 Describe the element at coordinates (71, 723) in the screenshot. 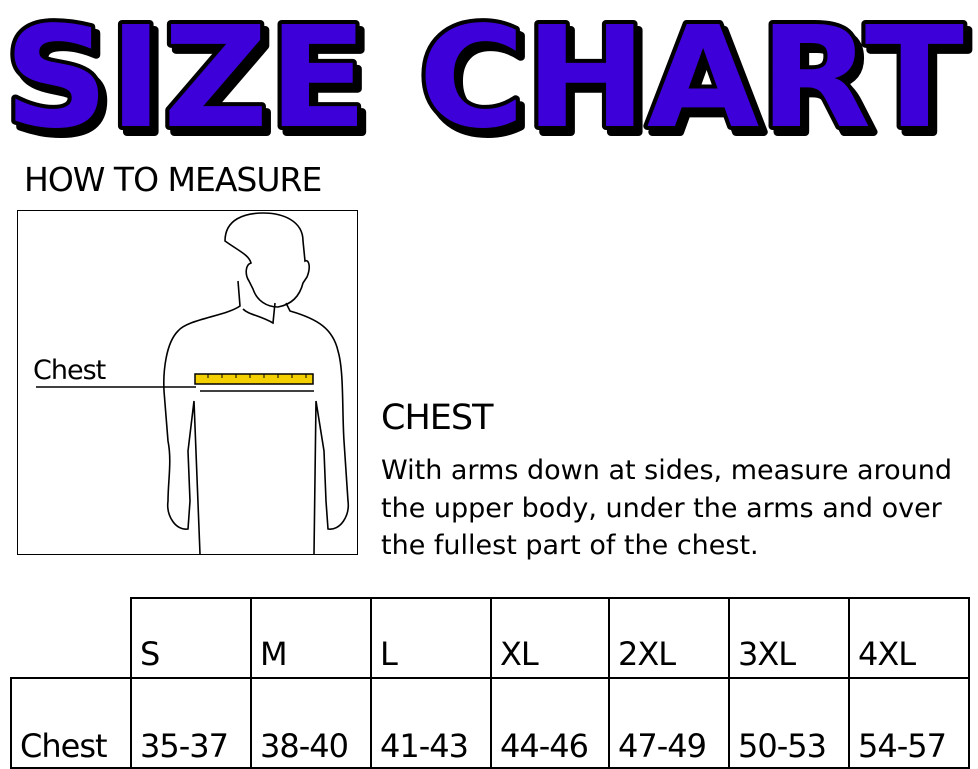

I see `row-label: Chest` at that location.